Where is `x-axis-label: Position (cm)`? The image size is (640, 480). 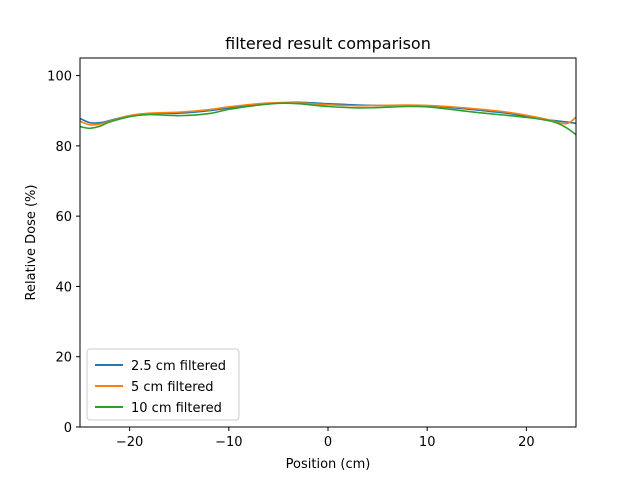 x-axis-label: Position (cm) is located at coordinates (328, 464).